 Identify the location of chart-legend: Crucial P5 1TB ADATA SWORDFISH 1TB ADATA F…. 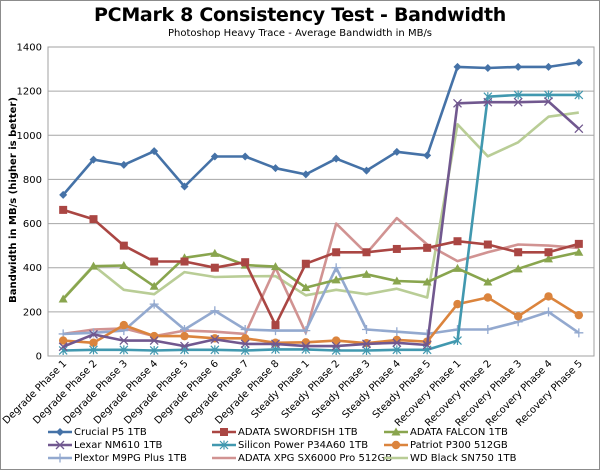
(300, 448).